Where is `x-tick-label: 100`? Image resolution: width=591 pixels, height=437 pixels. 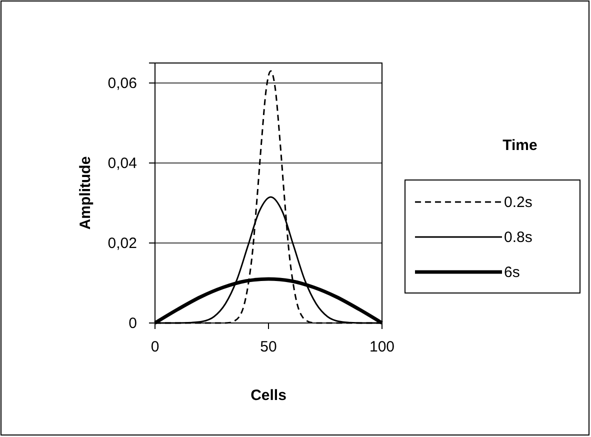
x-tick-label: 100 is located at coordinates (382, 347).